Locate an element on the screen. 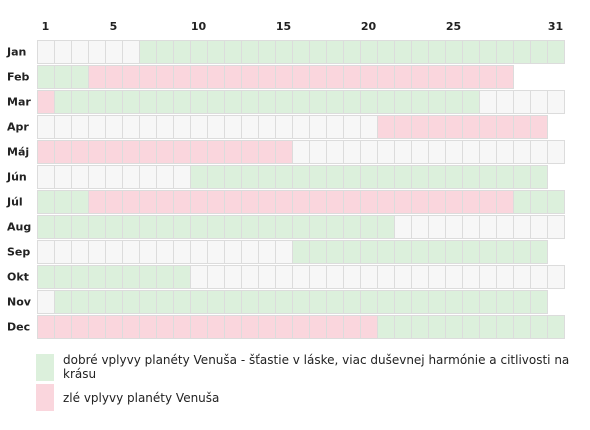  day-tick-label: 15 is located at coordinates (283, 26).